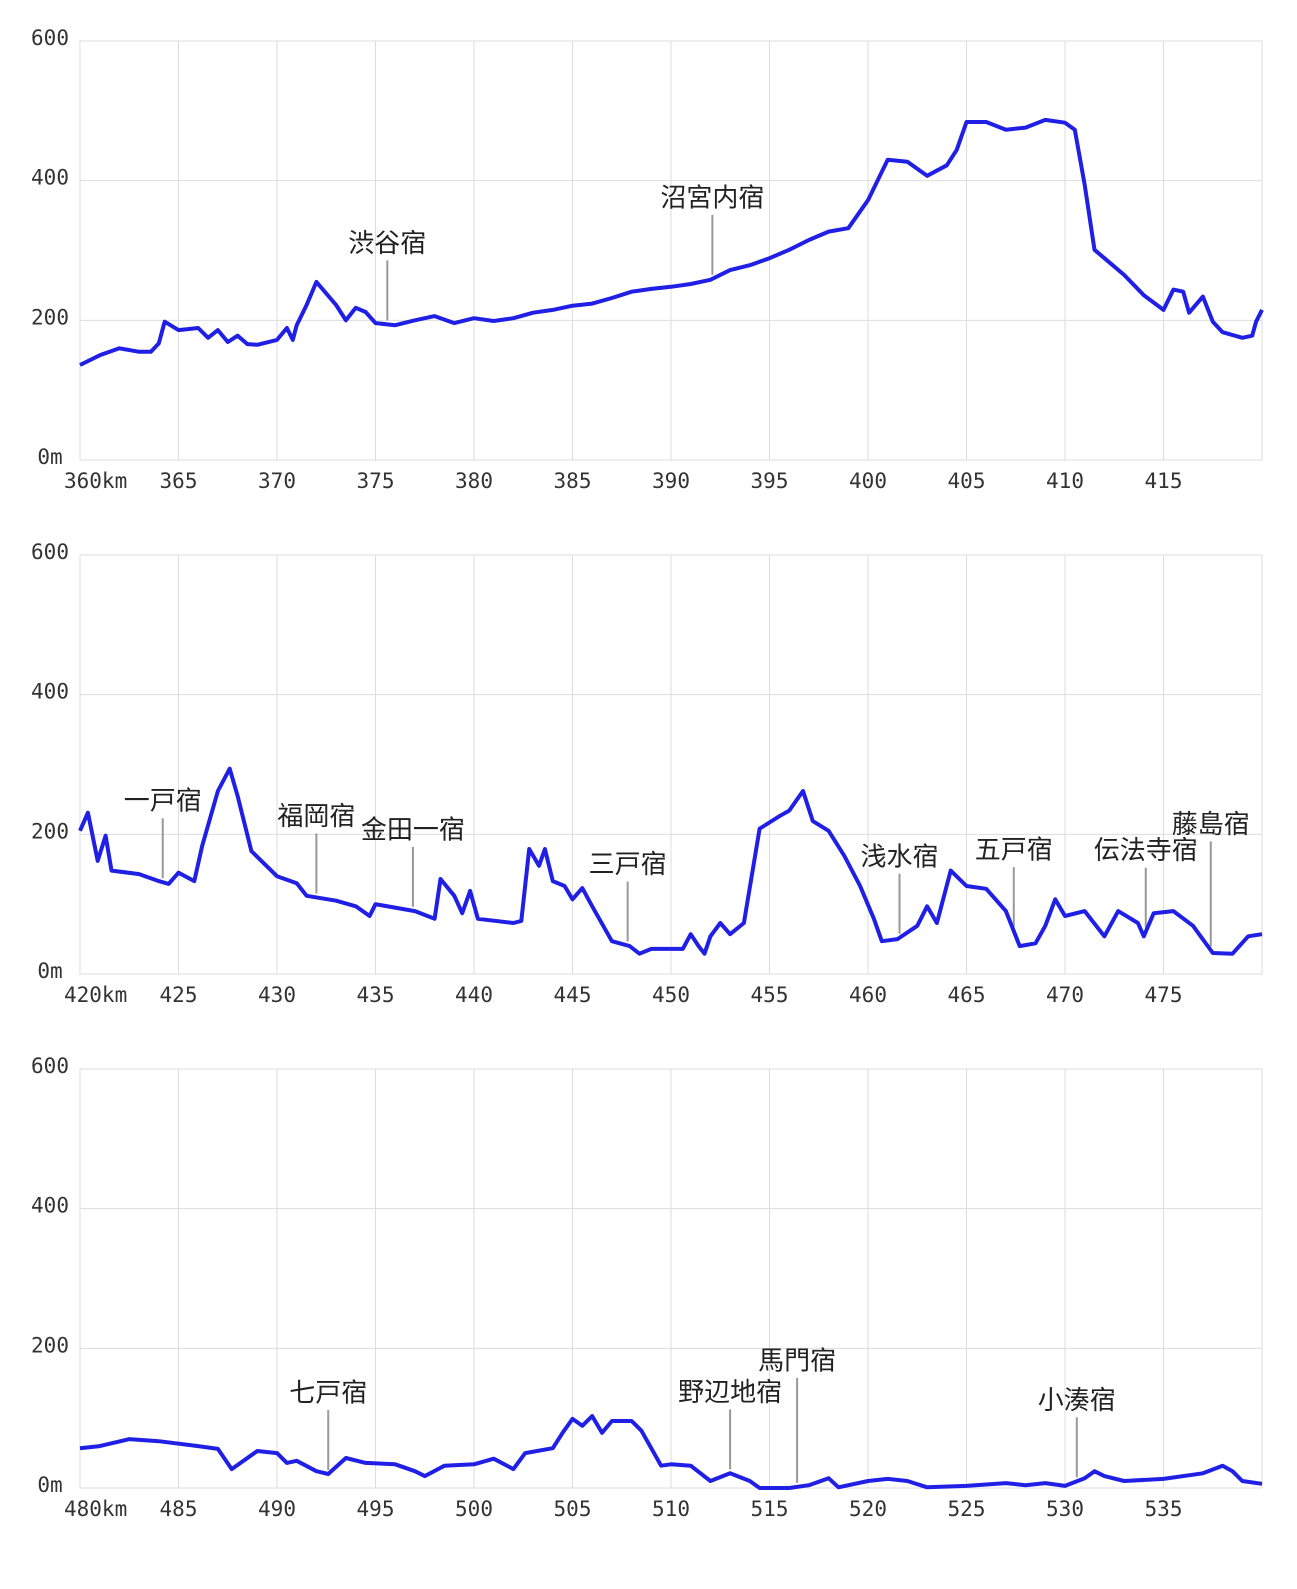  I want to click on x-tick-label: 400, so click(868, 481).